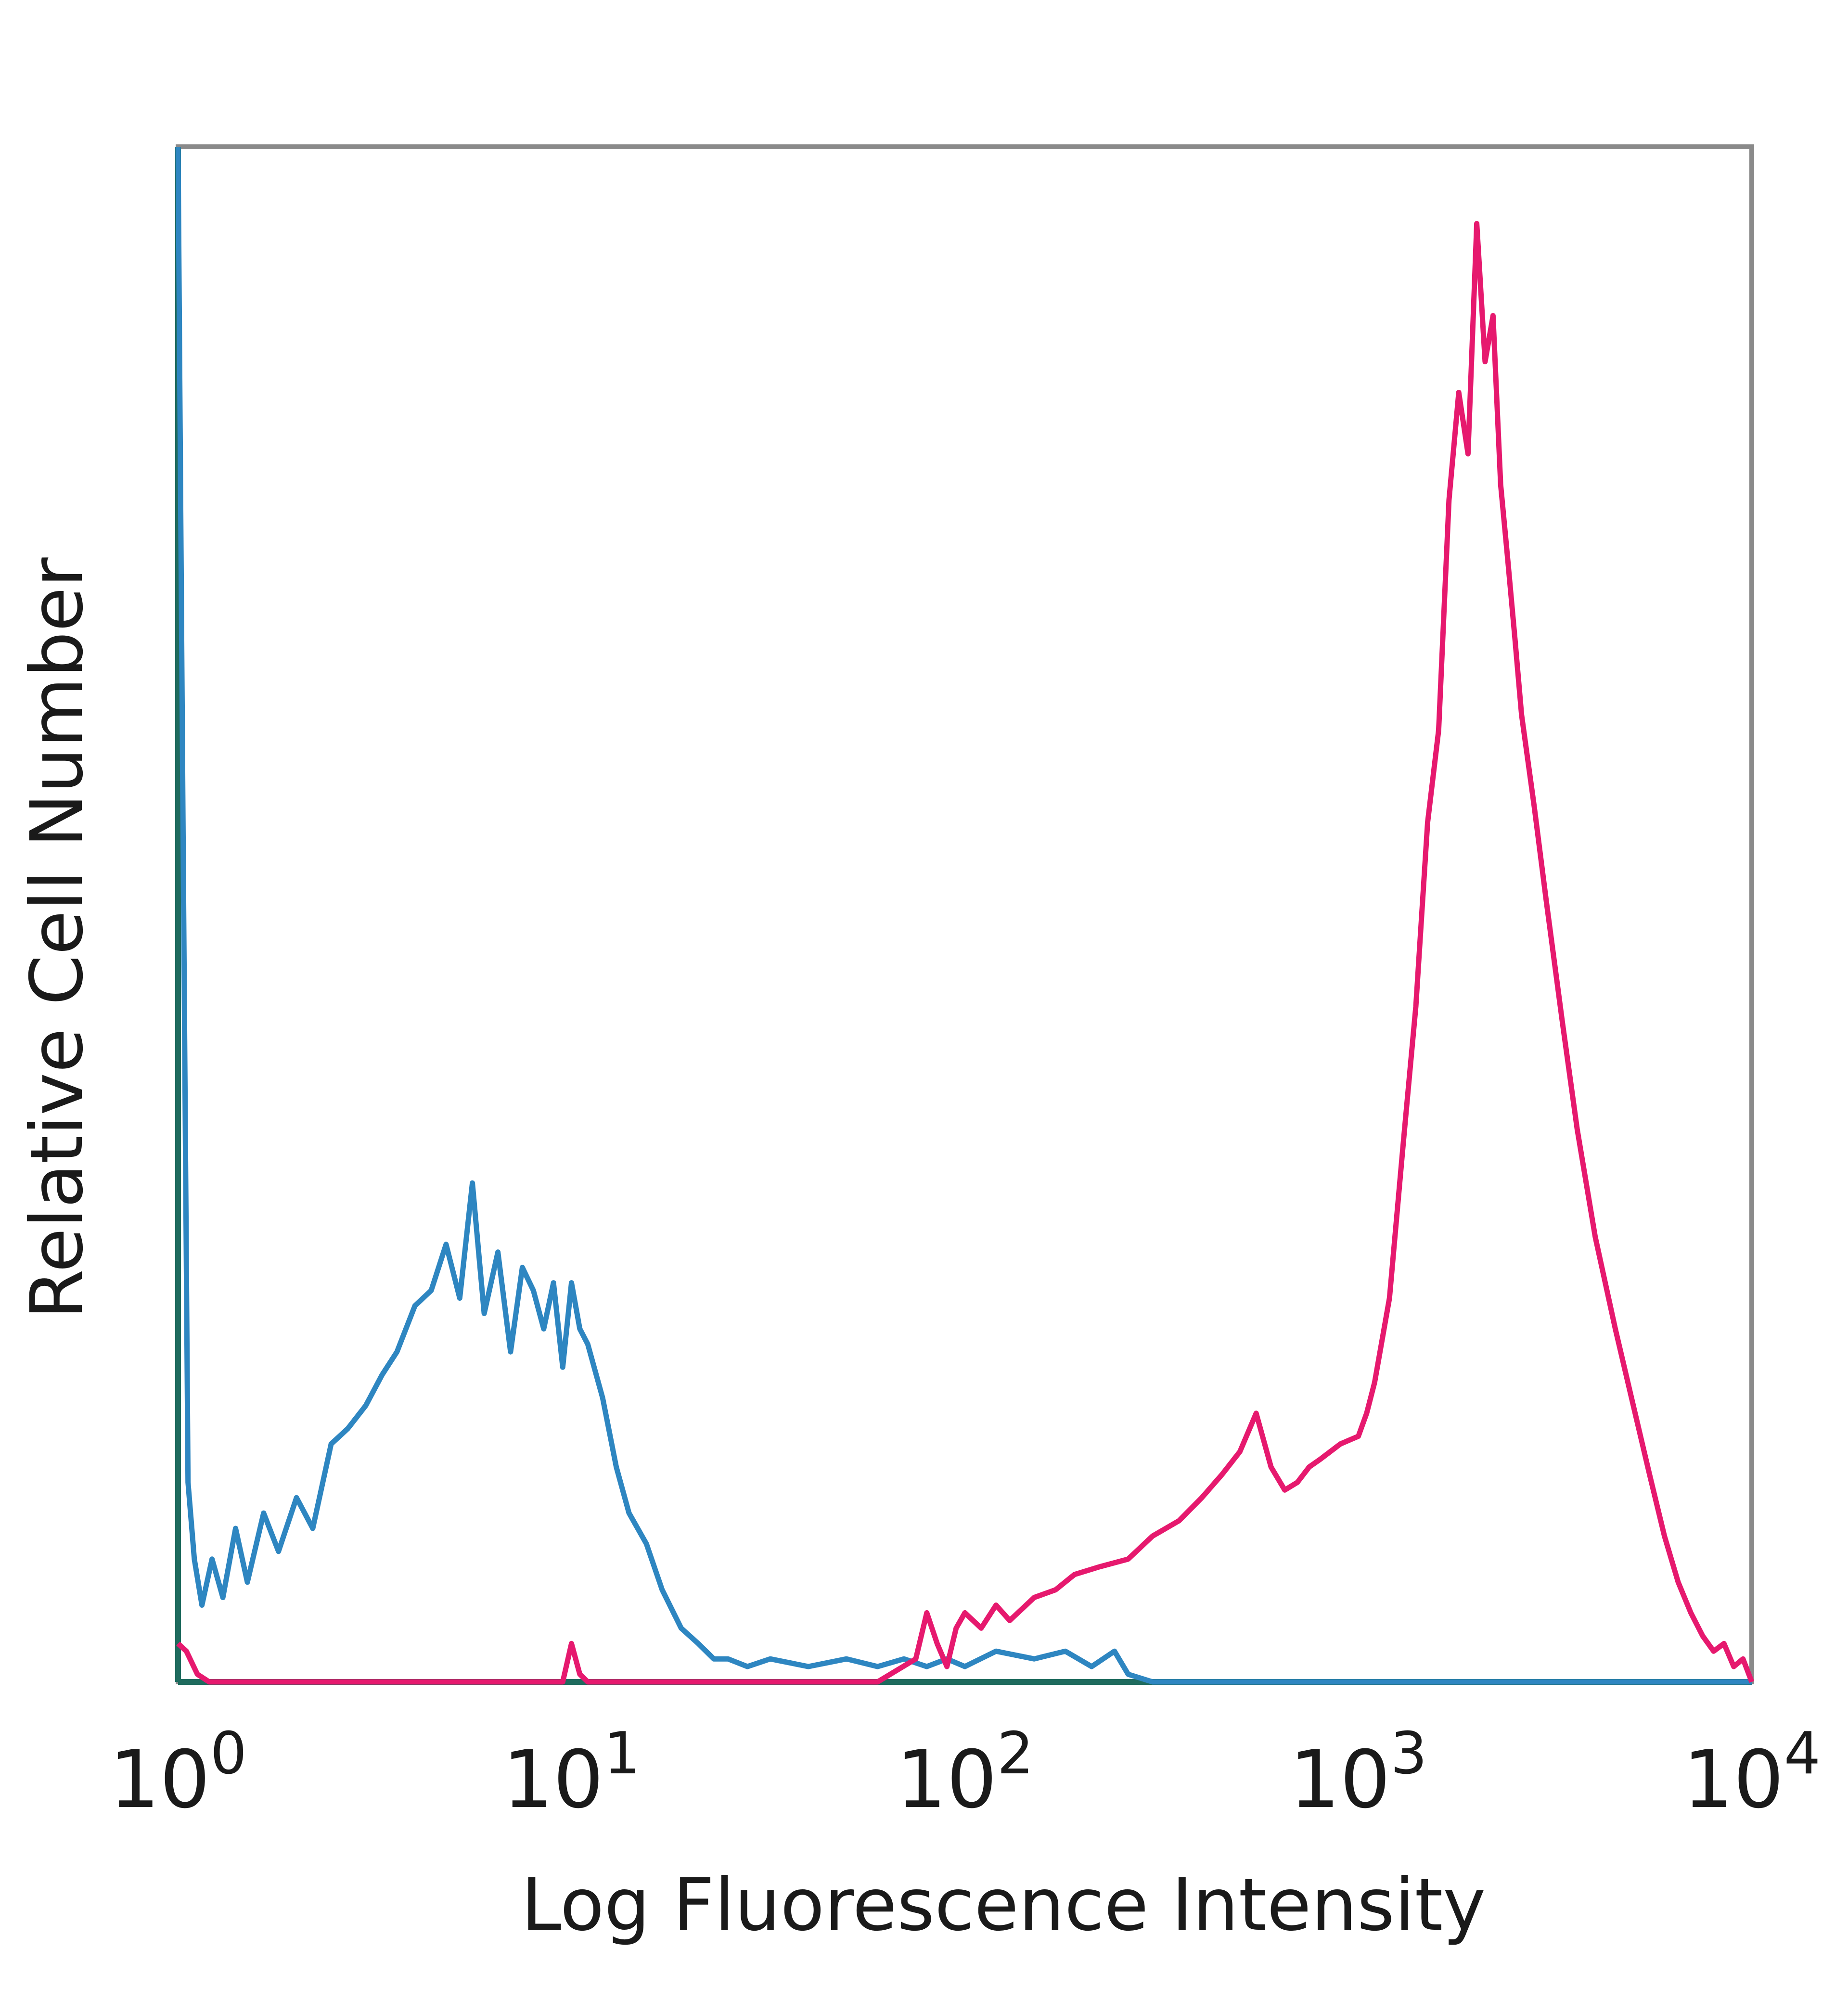  What do you see at coordinates (1358, 1773) in the screenshot?
I see `x-tick-label-3: 10³` at bounding box center [1358, 1773].